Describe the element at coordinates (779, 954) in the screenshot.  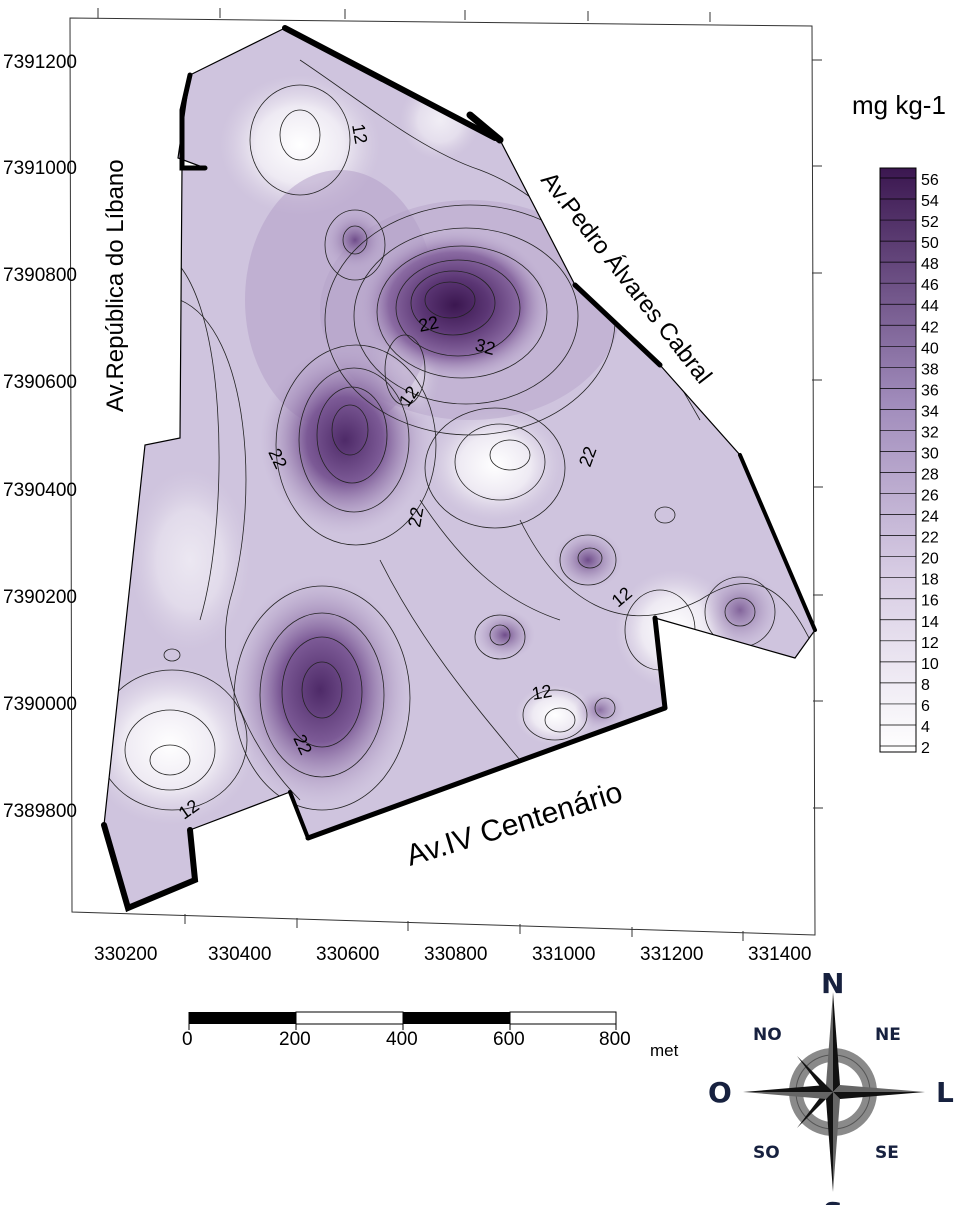
I see `x-tick-label: 331400` at that location.